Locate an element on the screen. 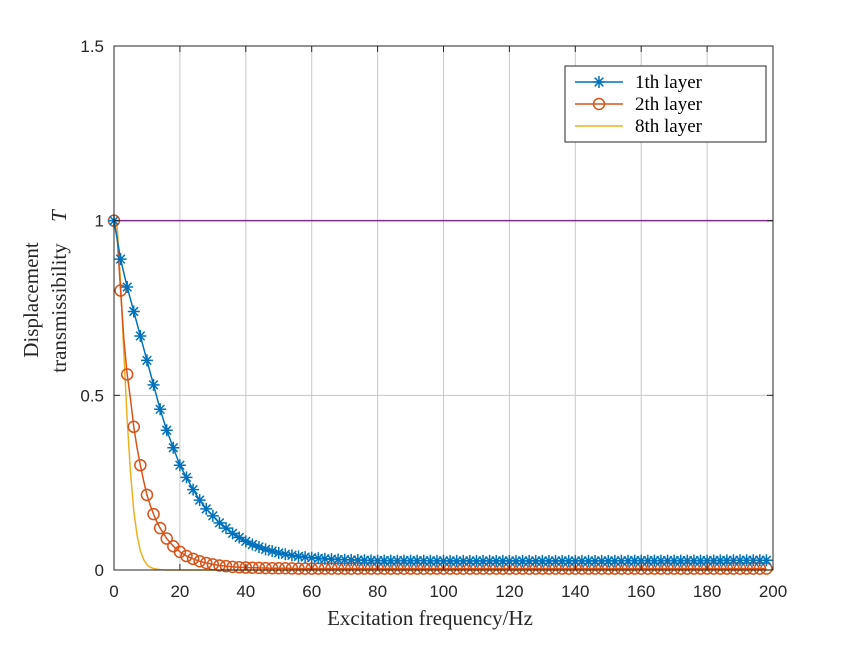 This screenshot has height=645, width=859. legend-label: 1th layer is located at coordinates (669, 82).